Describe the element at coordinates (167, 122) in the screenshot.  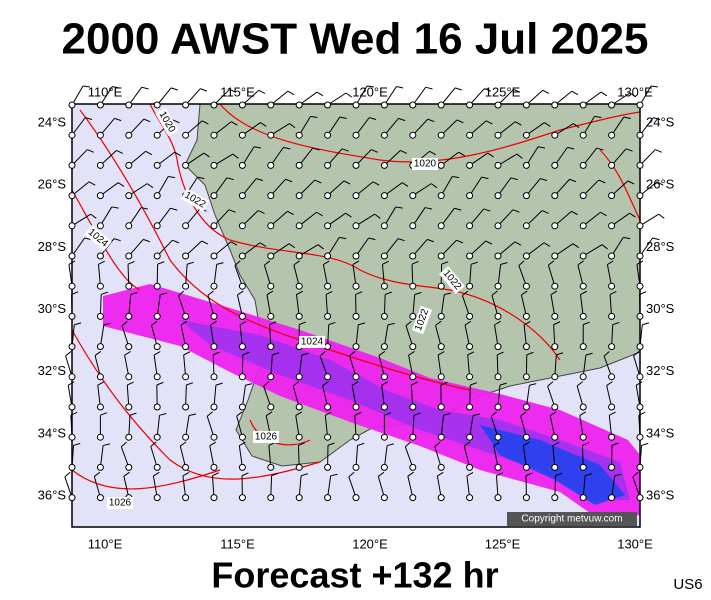
I see `isobar-label-box` at that location.